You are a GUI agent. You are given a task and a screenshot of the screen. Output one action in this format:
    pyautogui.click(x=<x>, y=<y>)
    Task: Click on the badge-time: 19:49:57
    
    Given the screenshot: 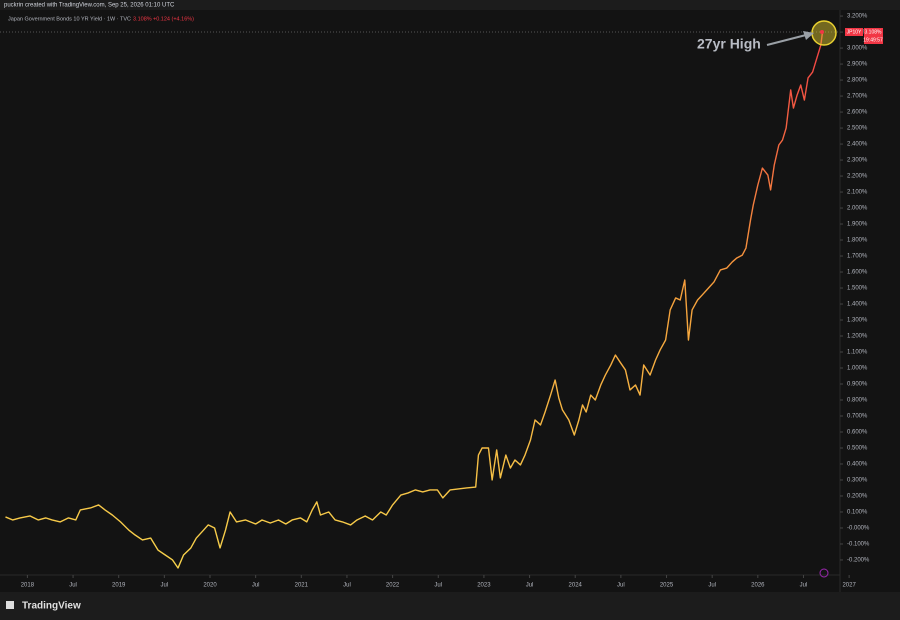 What is the action you would take?
    pyautogui.click(x=873, y=40)
    